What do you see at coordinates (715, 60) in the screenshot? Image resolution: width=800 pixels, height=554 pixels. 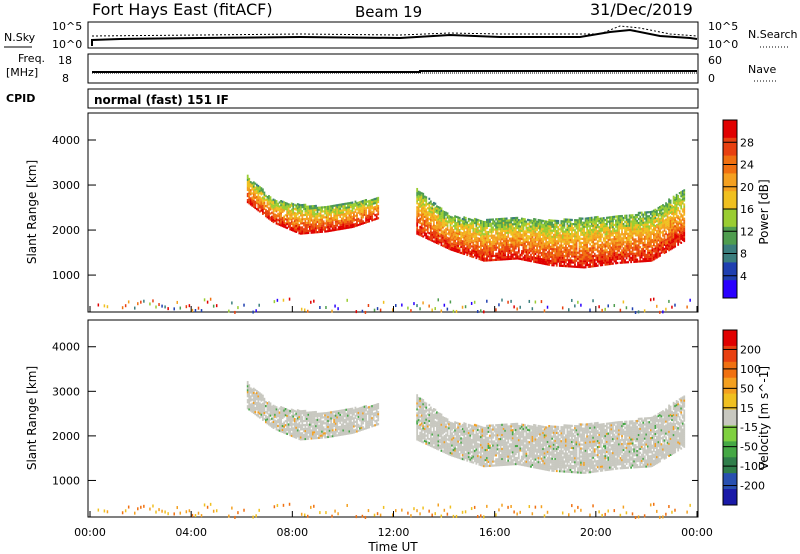 I see `nave-tick-top: 60` at bounding box center [715, 60].